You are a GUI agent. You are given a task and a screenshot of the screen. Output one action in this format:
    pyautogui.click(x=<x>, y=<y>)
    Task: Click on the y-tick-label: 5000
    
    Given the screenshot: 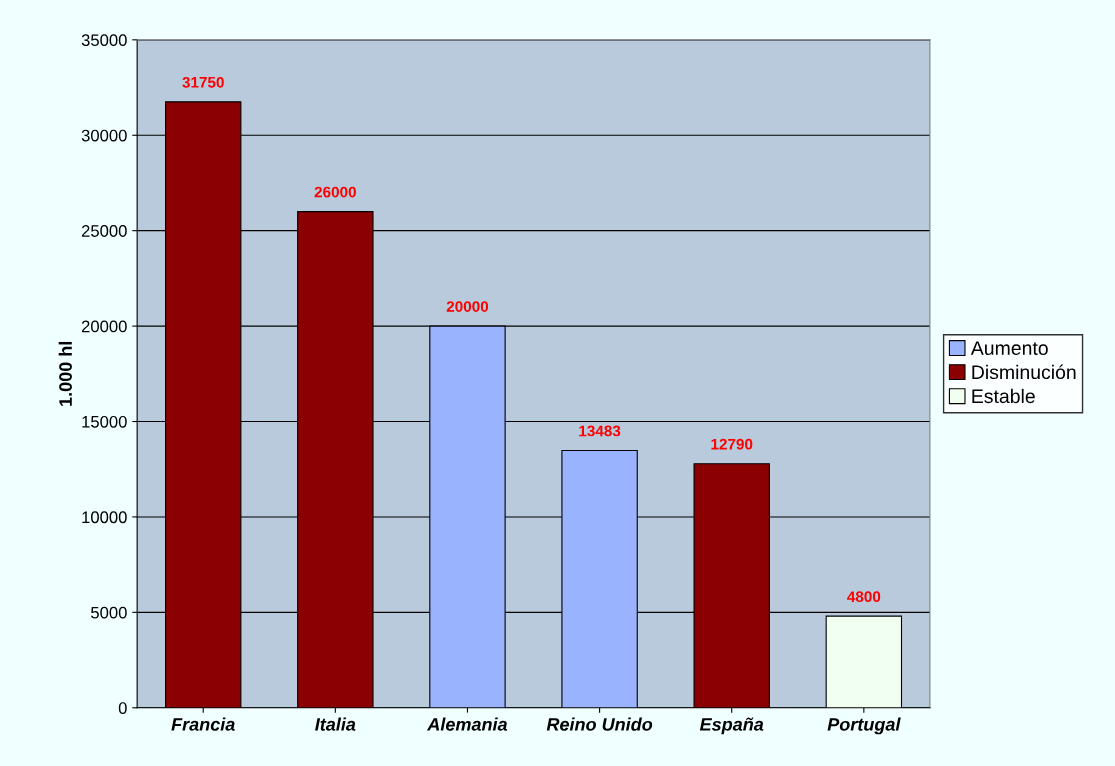 What is the action you would take?
    pyautogui.click(x=109, y=612)
    